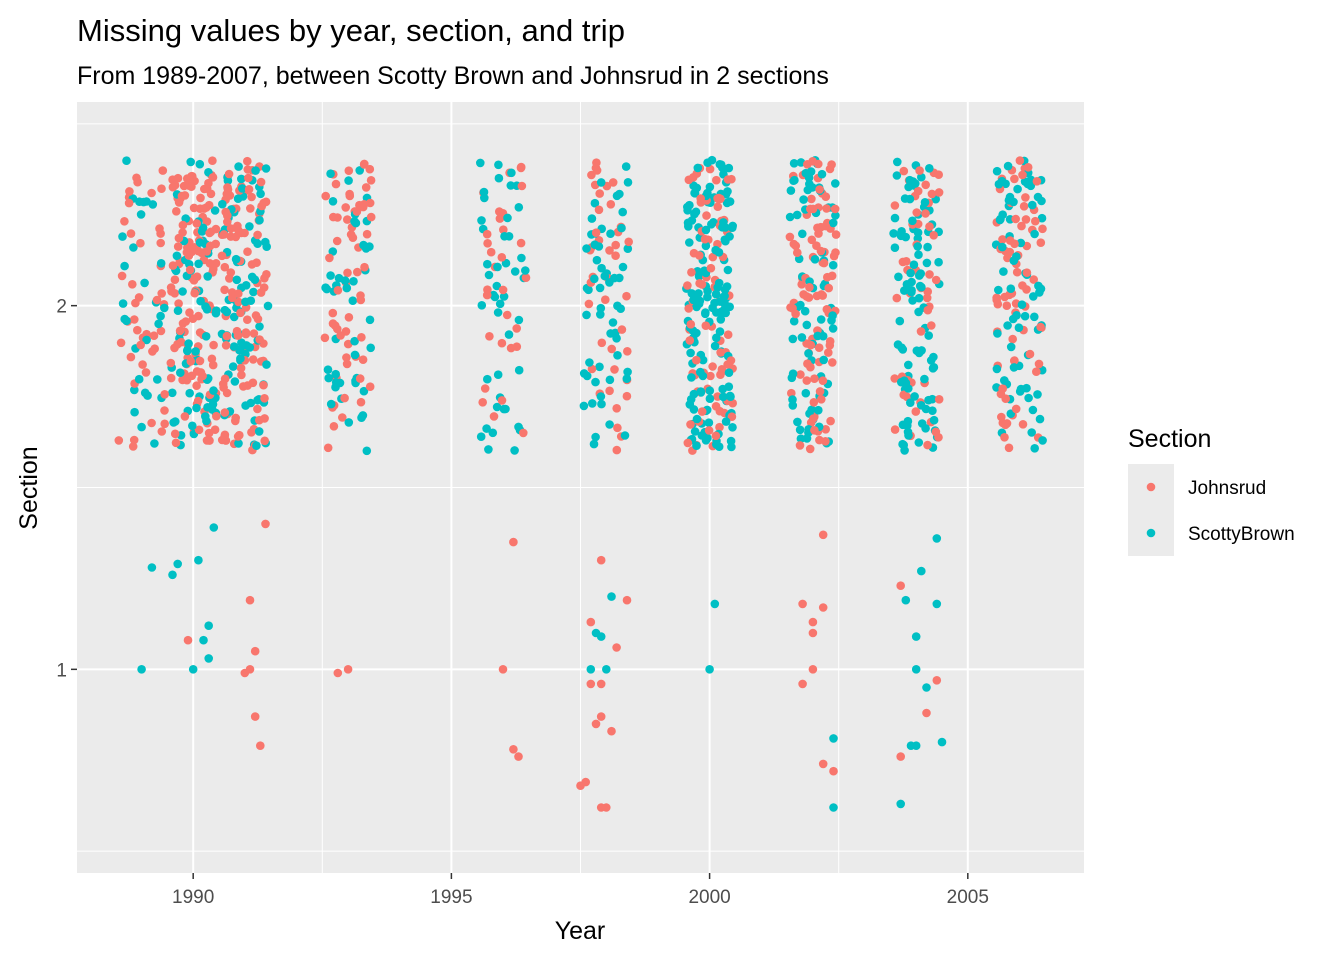  I want to click on legend-key-background, so click(1151, 510).